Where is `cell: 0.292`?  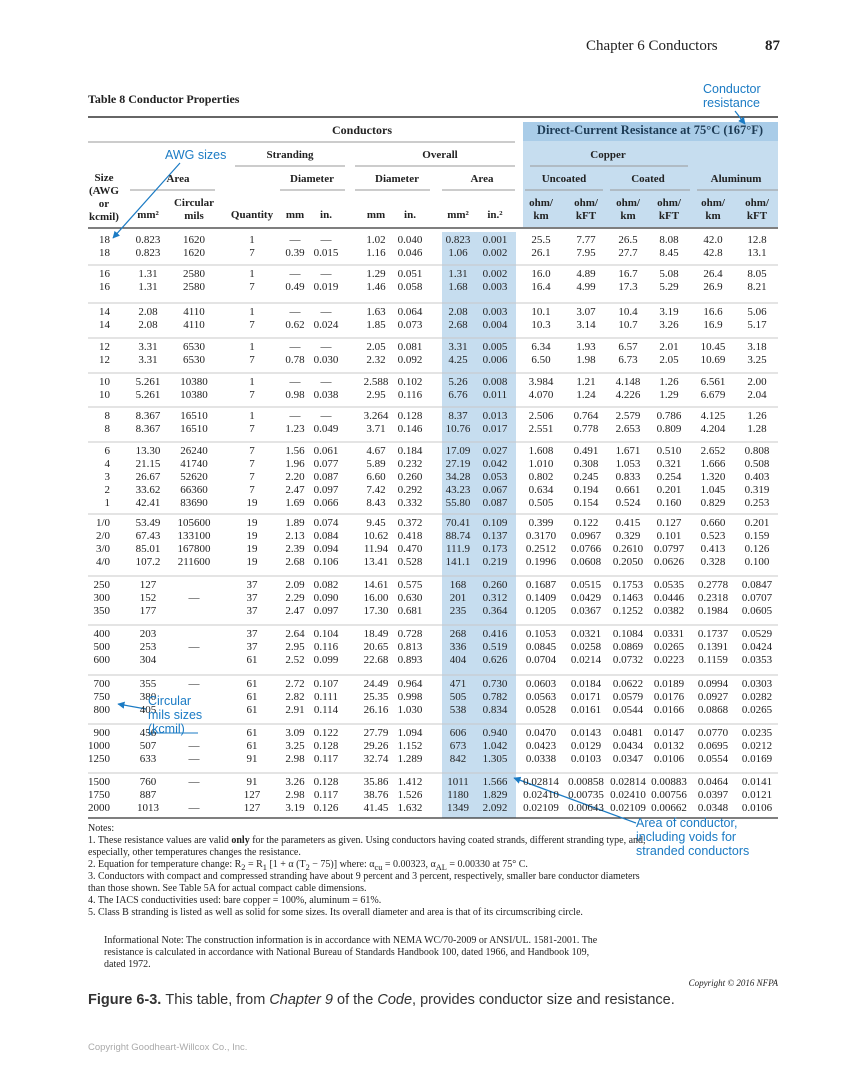
cell: 0.292 is located at coordinates (410, 490).